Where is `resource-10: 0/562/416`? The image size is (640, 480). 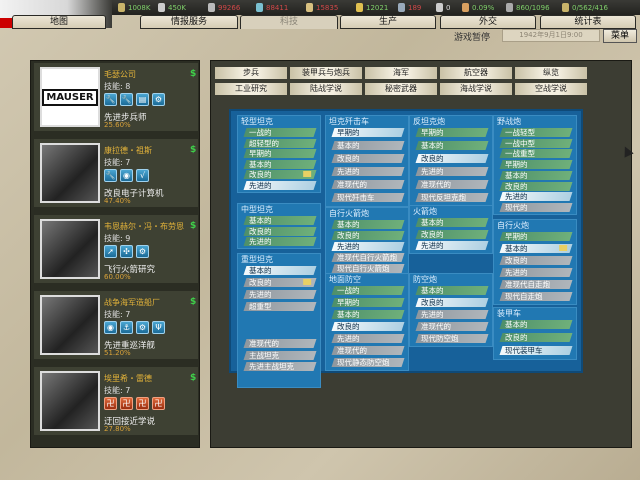
resource-10: 0/562/416 is located at coordinates (585, 7).